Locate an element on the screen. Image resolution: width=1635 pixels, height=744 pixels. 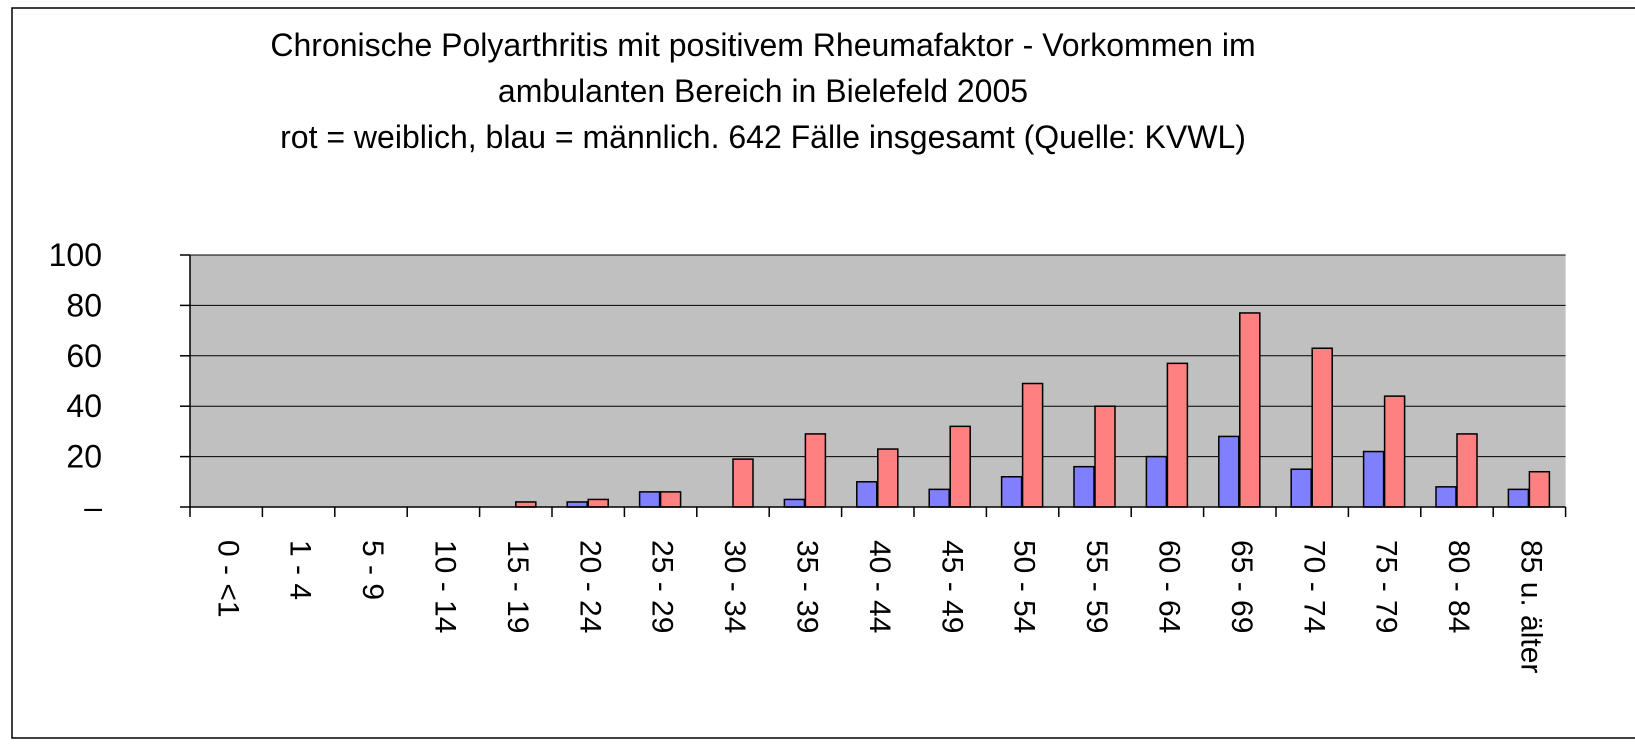
y-tick-label: 40 is located at coordinates (84, 406).